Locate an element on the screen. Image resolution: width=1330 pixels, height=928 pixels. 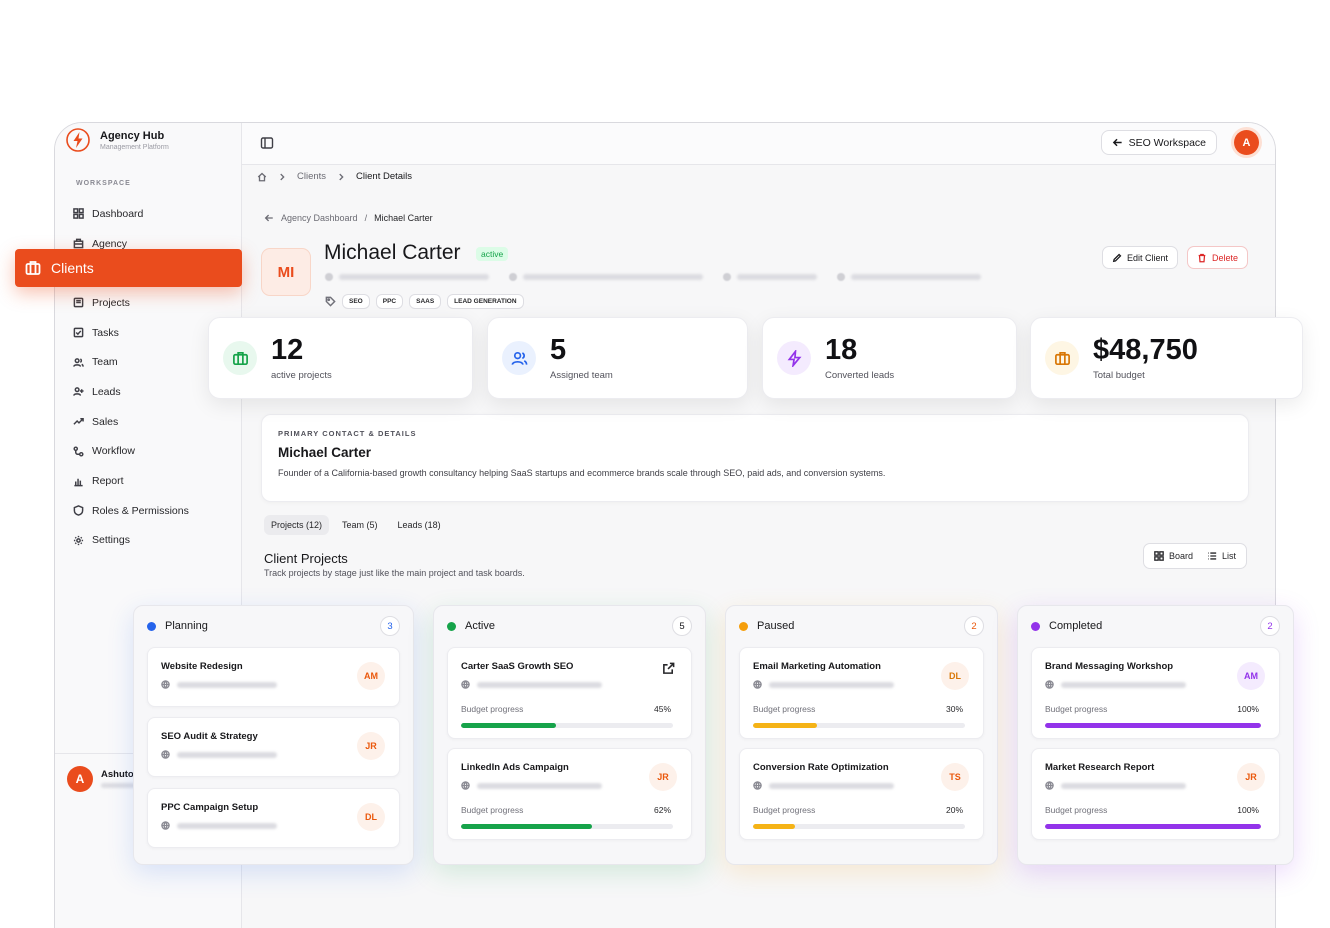
brand: Agency Hub Management Platform is located at coordinates (117, 140).